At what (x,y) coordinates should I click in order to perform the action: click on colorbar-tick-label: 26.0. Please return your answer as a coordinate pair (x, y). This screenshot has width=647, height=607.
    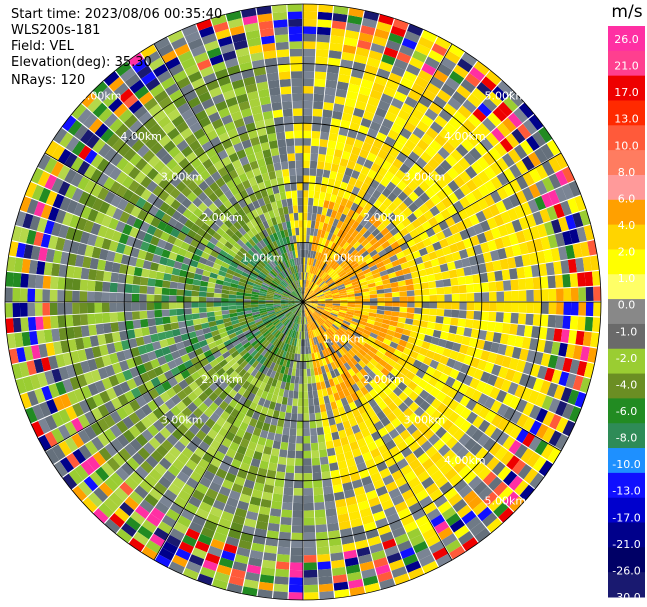
    Looking at the image, I should click on (626, 39).